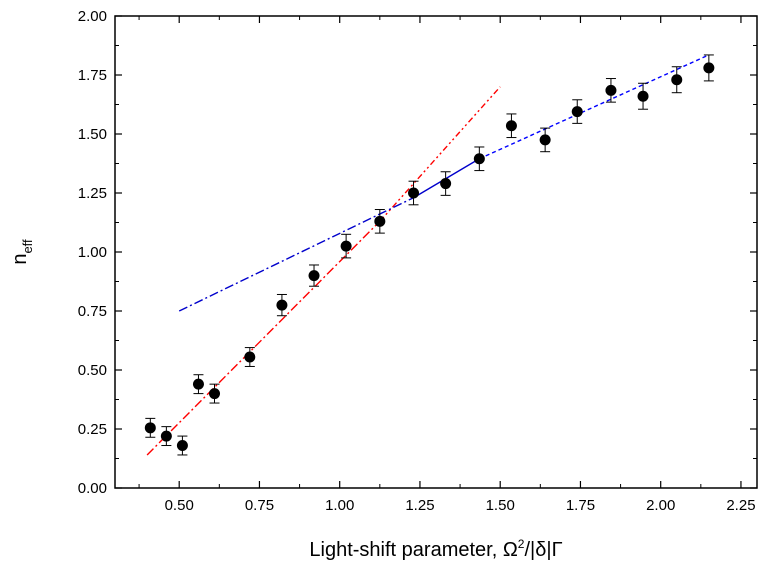  What do you see at coordinates (92, 134) in the screenshot?
I see `y-tick-label: 1.50` at bounding box center [92, 134].